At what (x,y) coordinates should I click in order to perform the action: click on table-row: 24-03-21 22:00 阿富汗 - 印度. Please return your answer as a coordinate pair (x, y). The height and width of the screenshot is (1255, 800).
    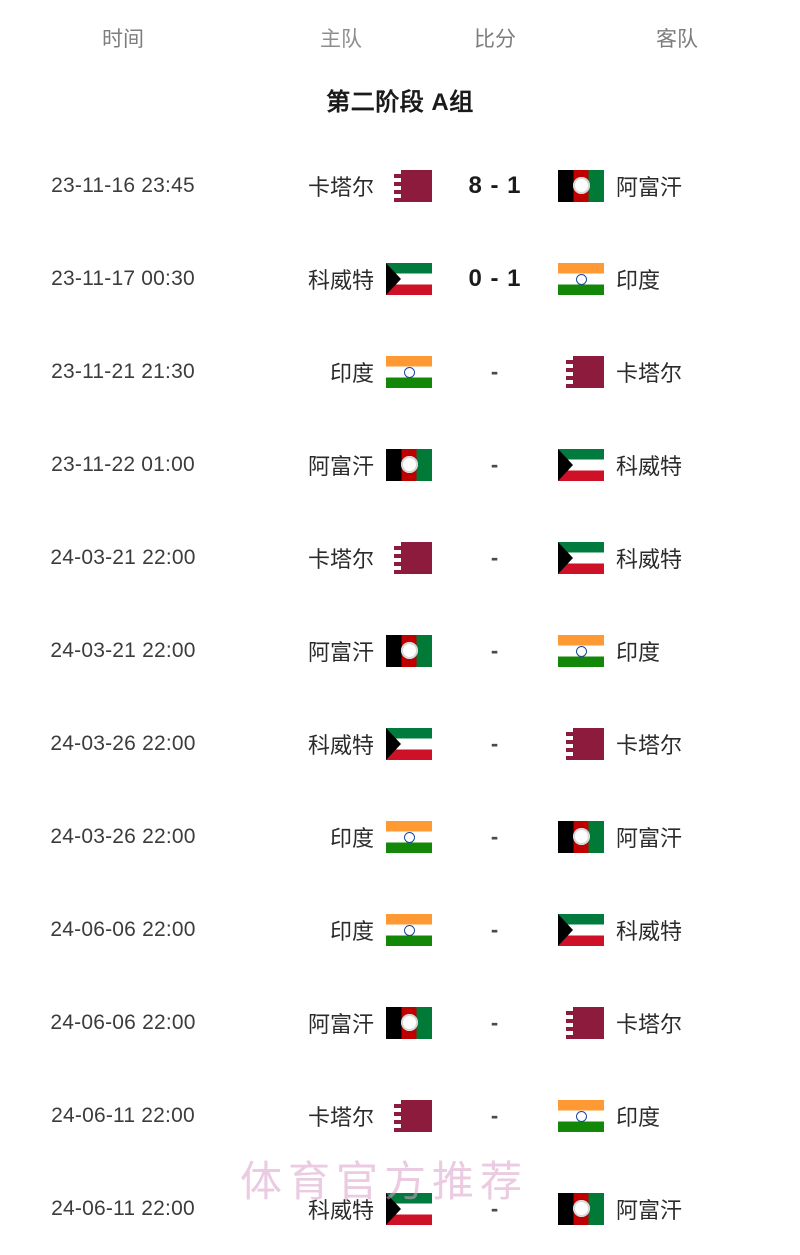
    Looking at the image, I should click on (400, 650).